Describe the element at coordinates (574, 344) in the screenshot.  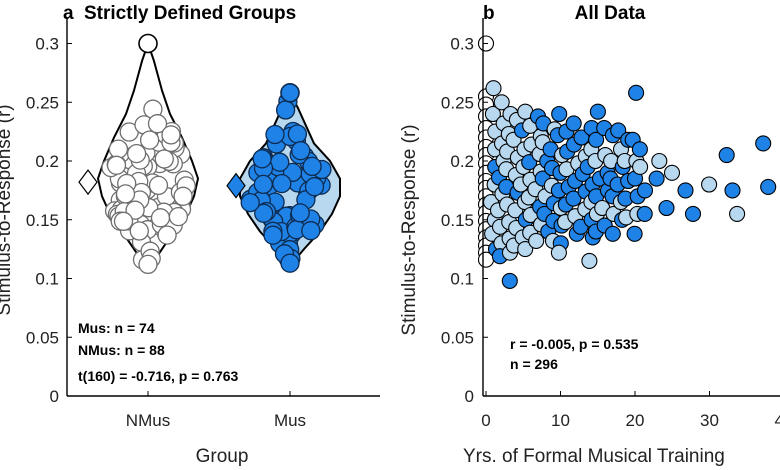
I see `stat-correlation: r = -0.005, p = 0.535` at that location.